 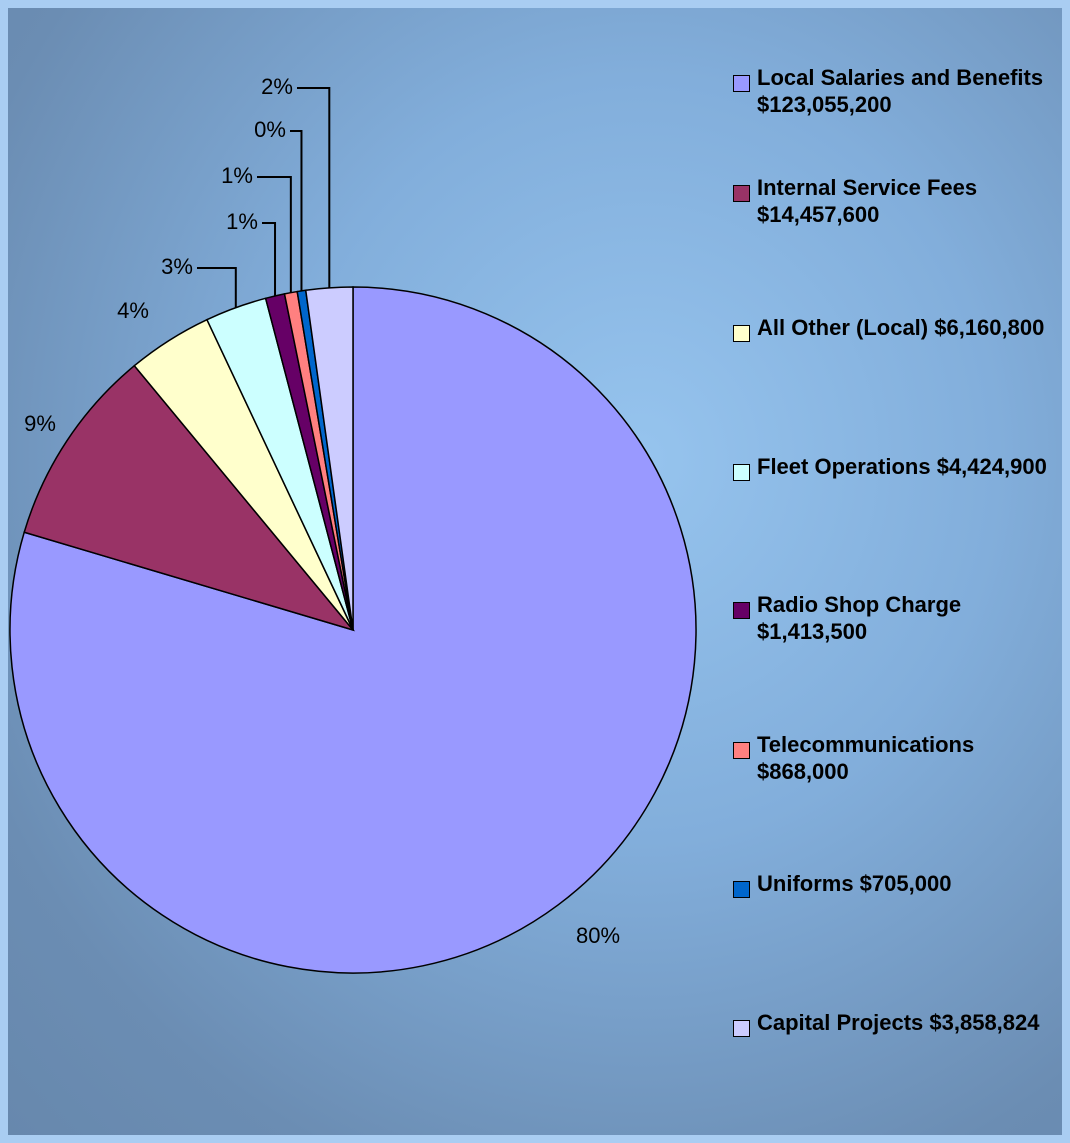 What do you see at coordinates (598, 935) in the screenshot?
I see `data-label: 80%` at bounding box center [598, 935].